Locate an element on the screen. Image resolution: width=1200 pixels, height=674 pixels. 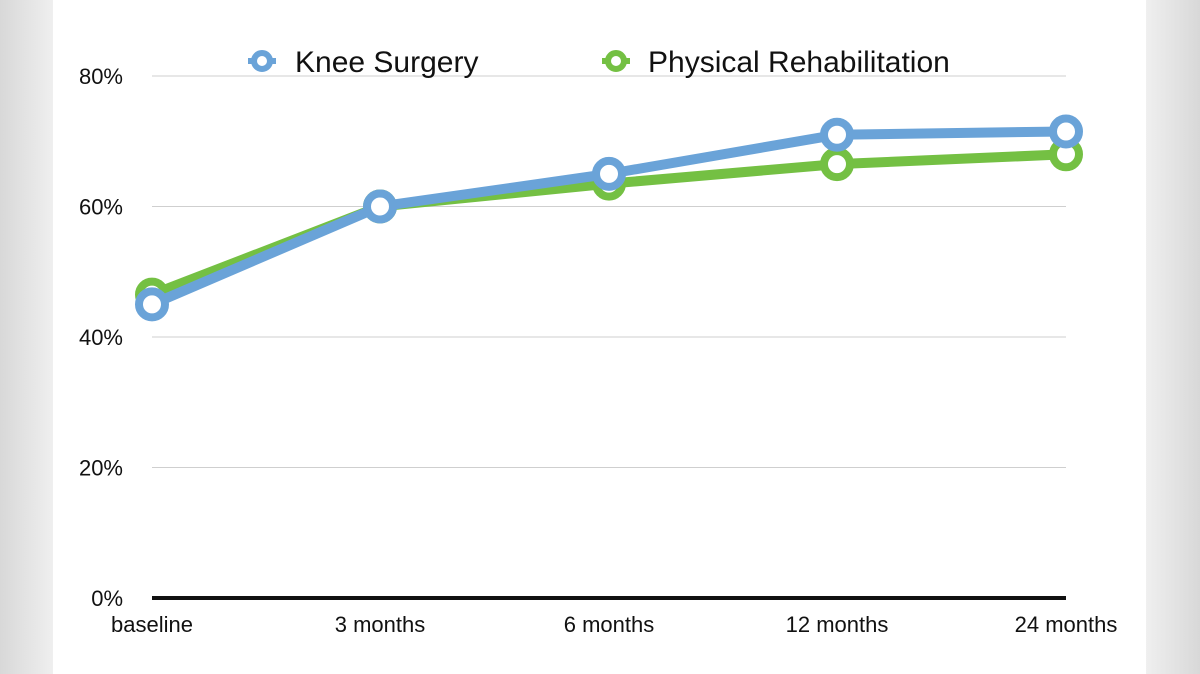
y-tick-label: 20% is located at coordinates (101, 468).